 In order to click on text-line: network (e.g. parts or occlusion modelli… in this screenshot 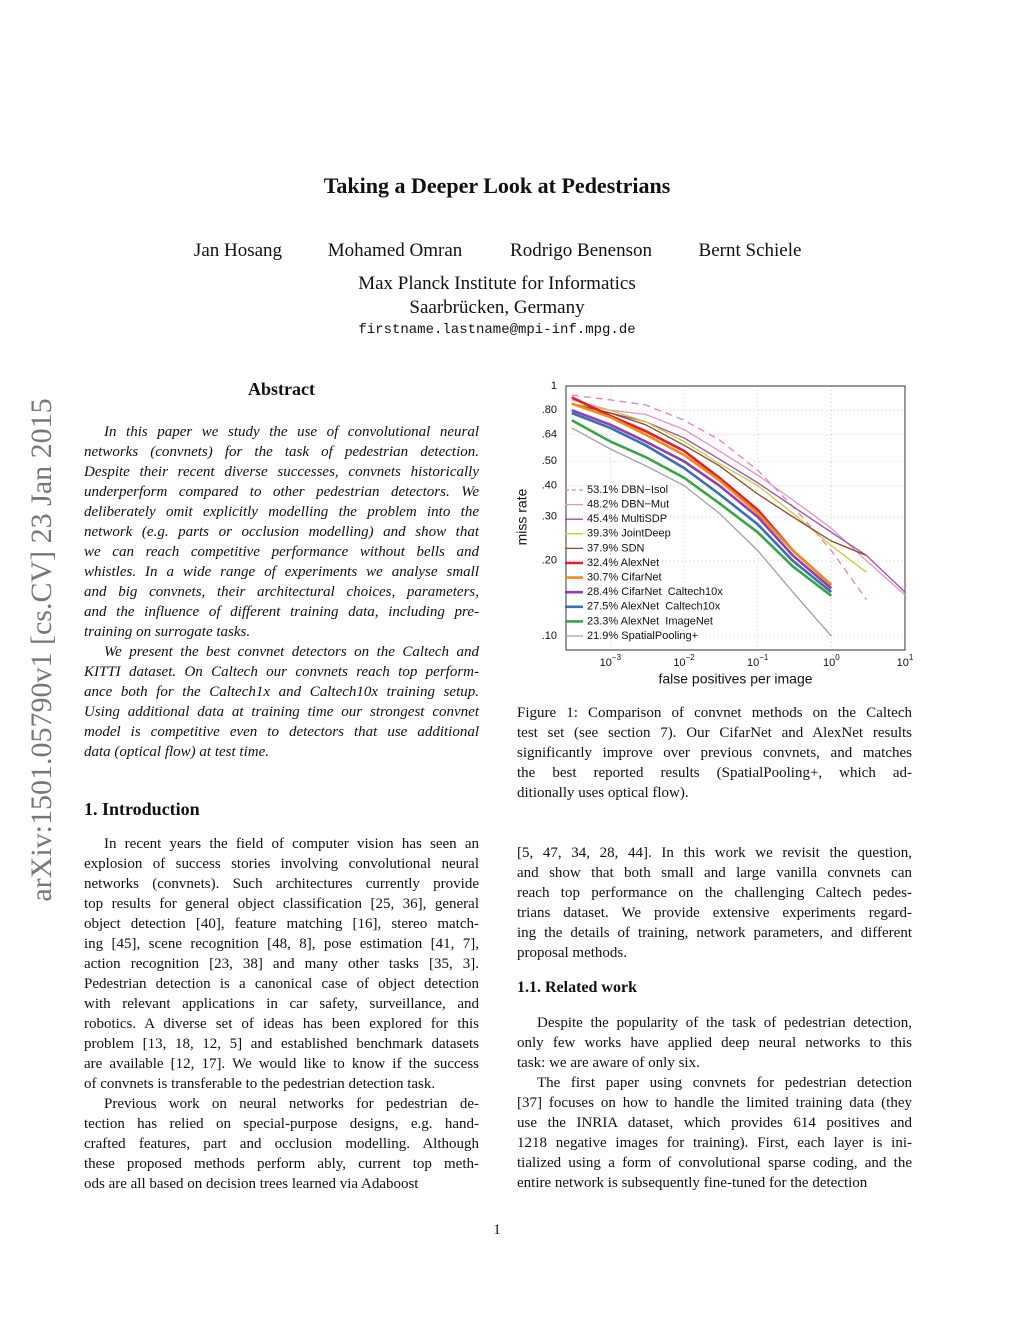, I will do `click(281, 532)`.